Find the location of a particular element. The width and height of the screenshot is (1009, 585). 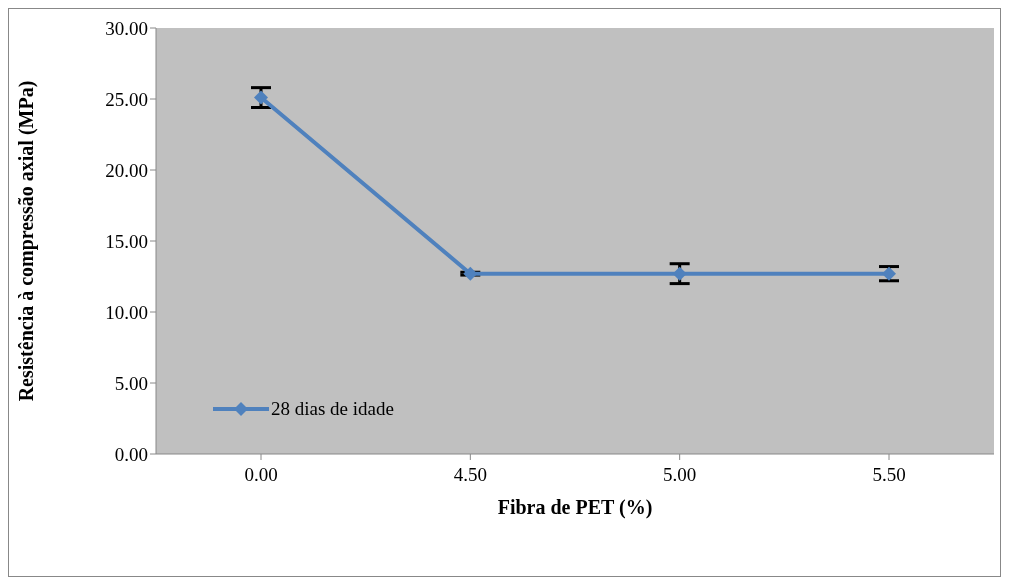

x-tick-label: 5.00 is located at coordinates (680, 475).